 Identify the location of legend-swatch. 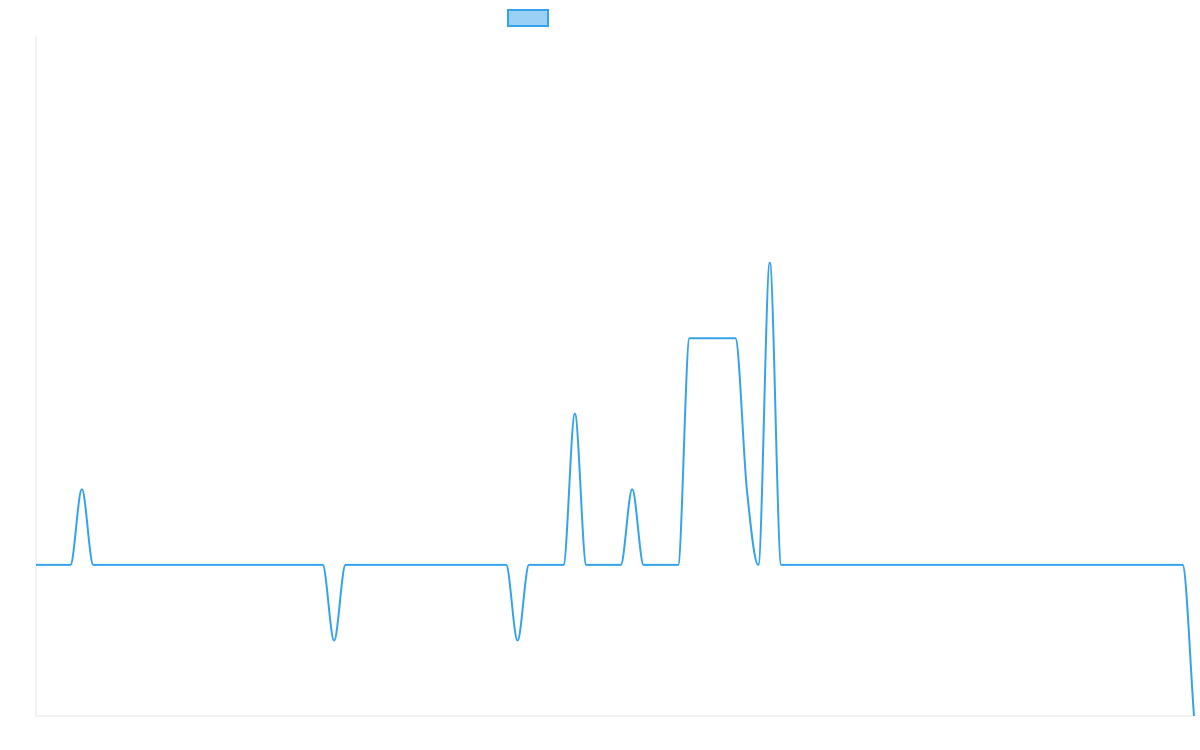
(528, 18).